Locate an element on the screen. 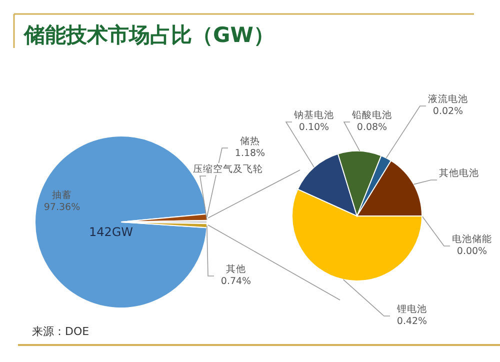 This screenshot has width=500, height=362. slice-label: 其他 is located at coordinates (236, 269).